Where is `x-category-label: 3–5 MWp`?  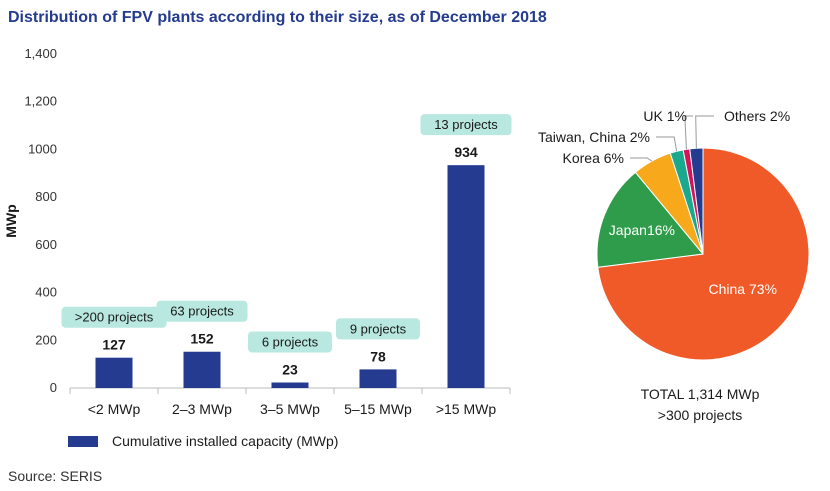 x-category-label: 3–5 MWp is located at coordinates (290, 409).